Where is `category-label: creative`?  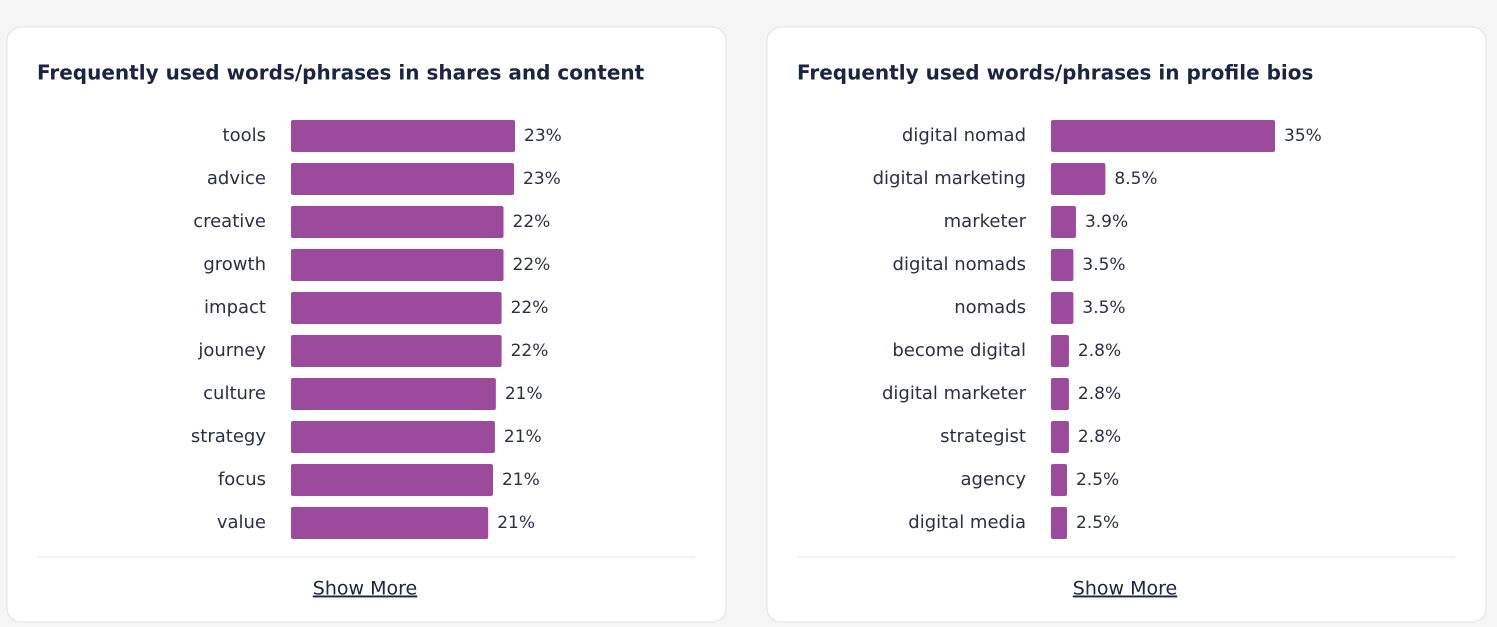
category-label: creative is located at coordinates (229, 221).